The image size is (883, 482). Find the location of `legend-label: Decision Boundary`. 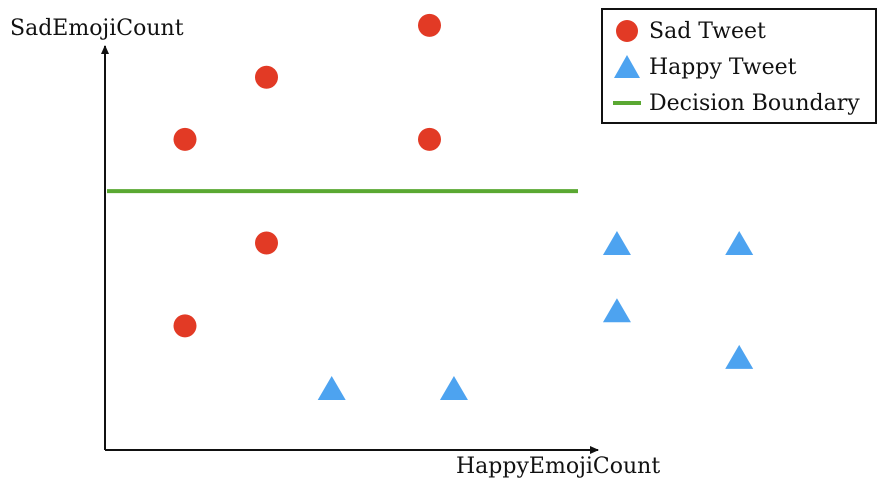

legend-label: Decision Boundary is located at coordinates (754, 103).